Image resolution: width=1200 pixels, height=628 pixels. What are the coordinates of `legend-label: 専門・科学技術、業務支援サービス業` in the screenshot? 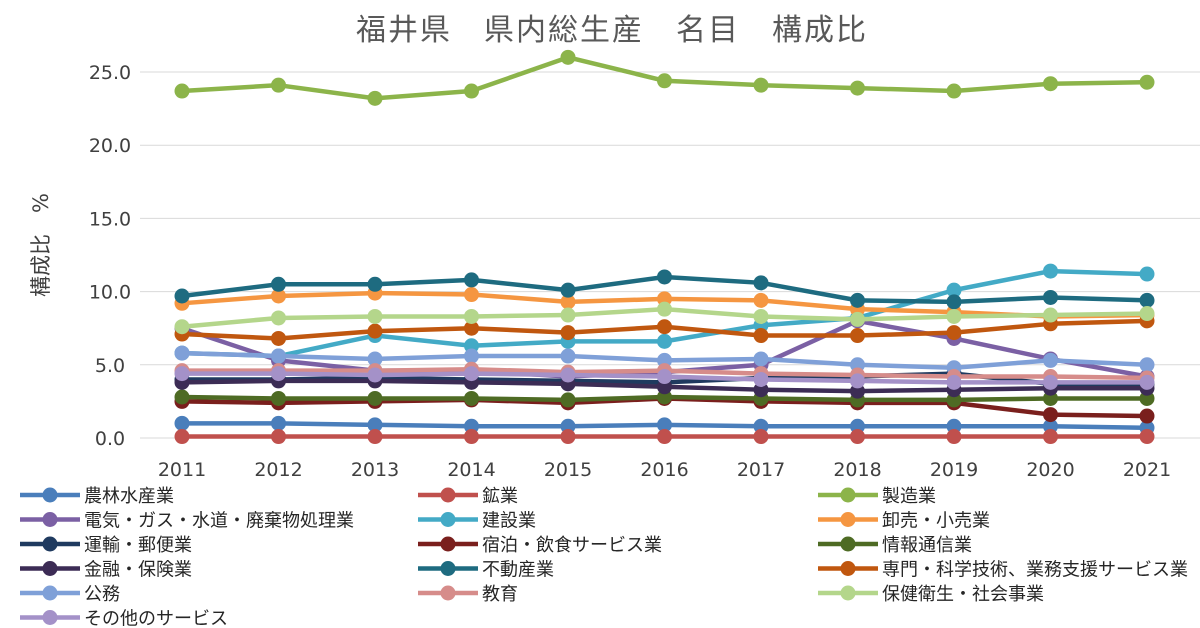 It's located at (1035, 570).